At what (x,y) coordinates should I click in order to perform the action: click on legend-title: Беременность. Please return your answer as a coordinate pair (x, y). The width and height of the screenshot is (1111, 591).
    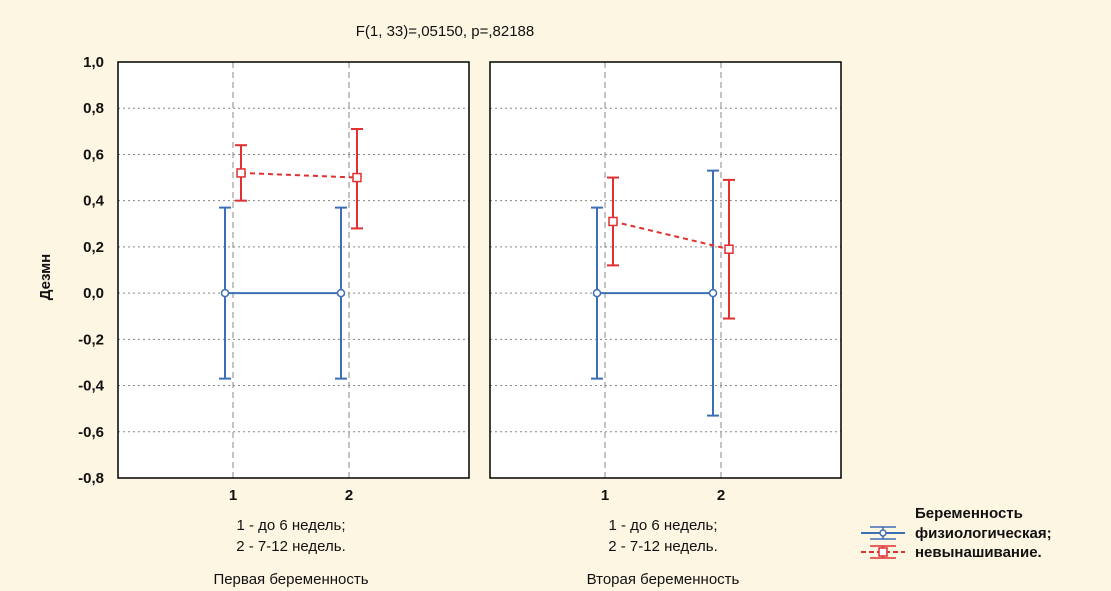
    Looking at the image, I should click on (969, 513).